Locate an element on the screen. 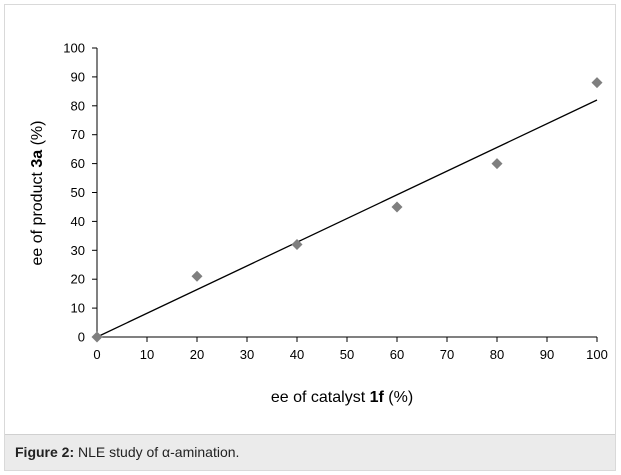 Image resolution: width=621 pixels, height=475 pixels. y-tick-label: 40 is located at coordinates (78, 221).